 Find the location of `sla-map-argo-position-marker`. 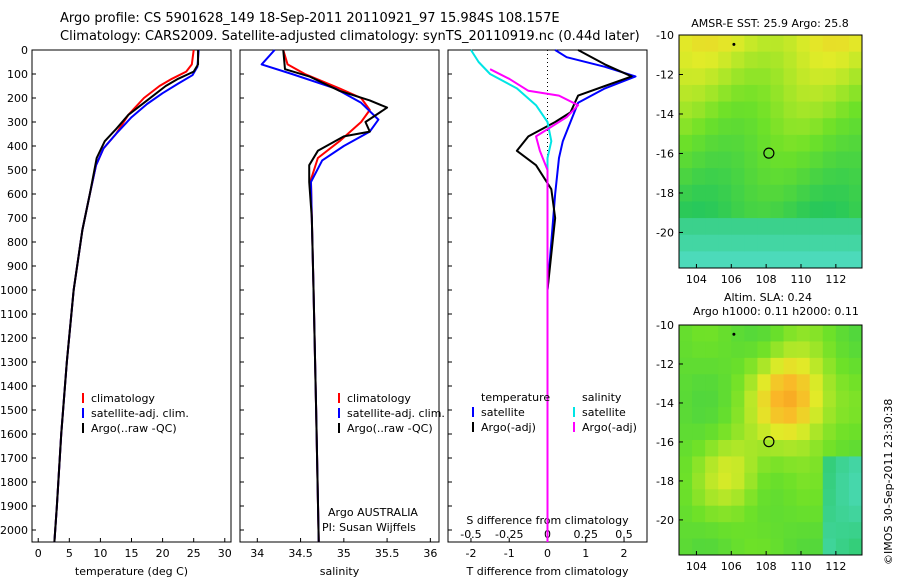

sla-map-argo-position-marker is located at coordinates (769, 442).